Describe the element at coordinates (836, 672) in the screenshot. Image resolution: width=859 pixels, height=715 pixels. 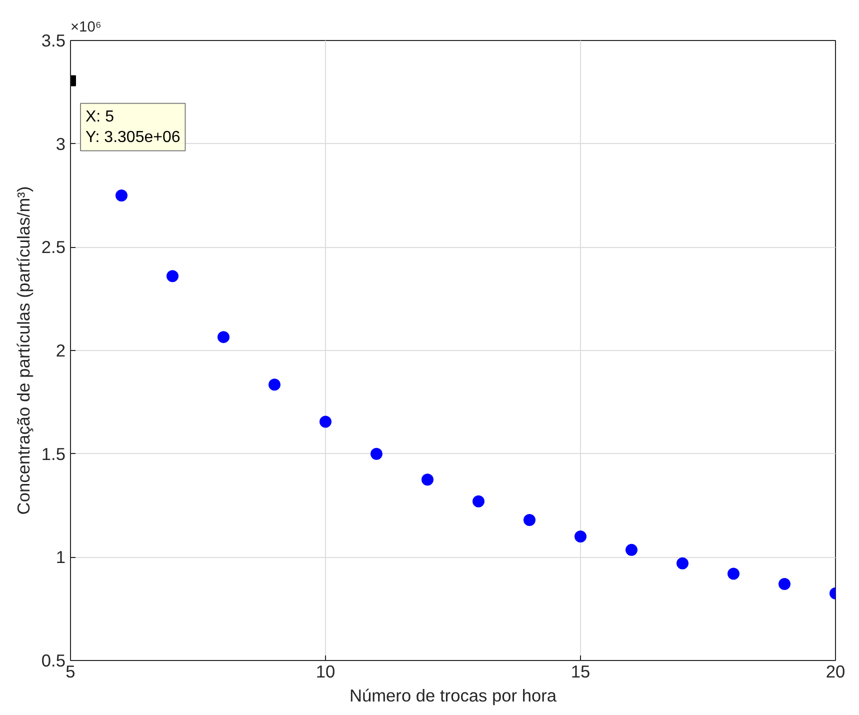
I see `x-tick-label: 20` at that location.